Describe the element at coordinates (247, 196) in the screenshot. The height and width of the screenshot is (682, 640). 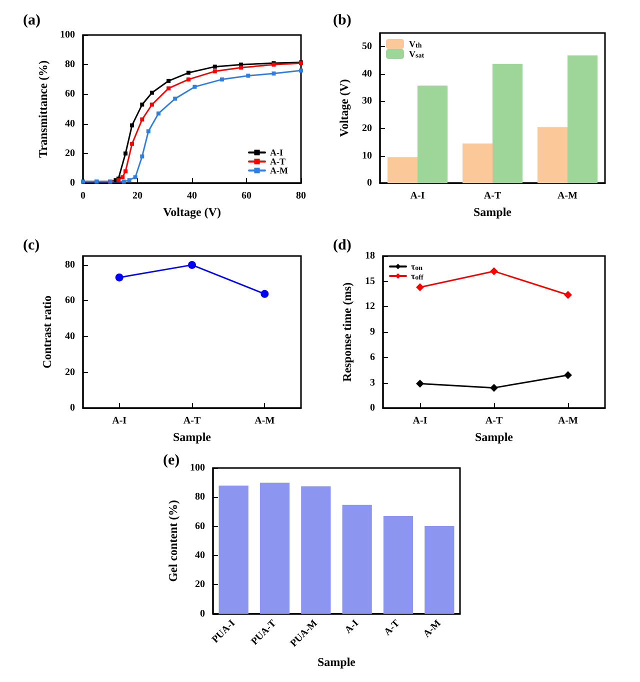
I see `x-tick-label: 60` at that location.